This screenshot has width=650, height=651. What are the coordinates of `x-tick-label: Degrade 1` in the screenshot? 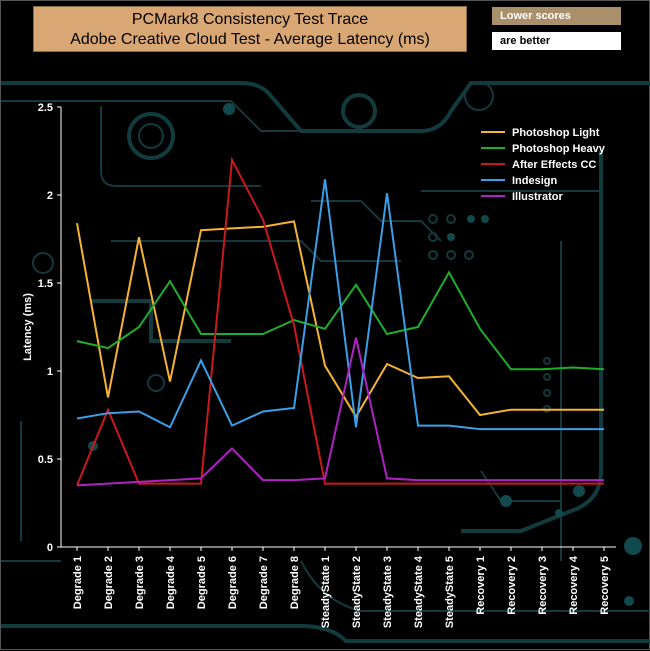 It's located at (78, 582).